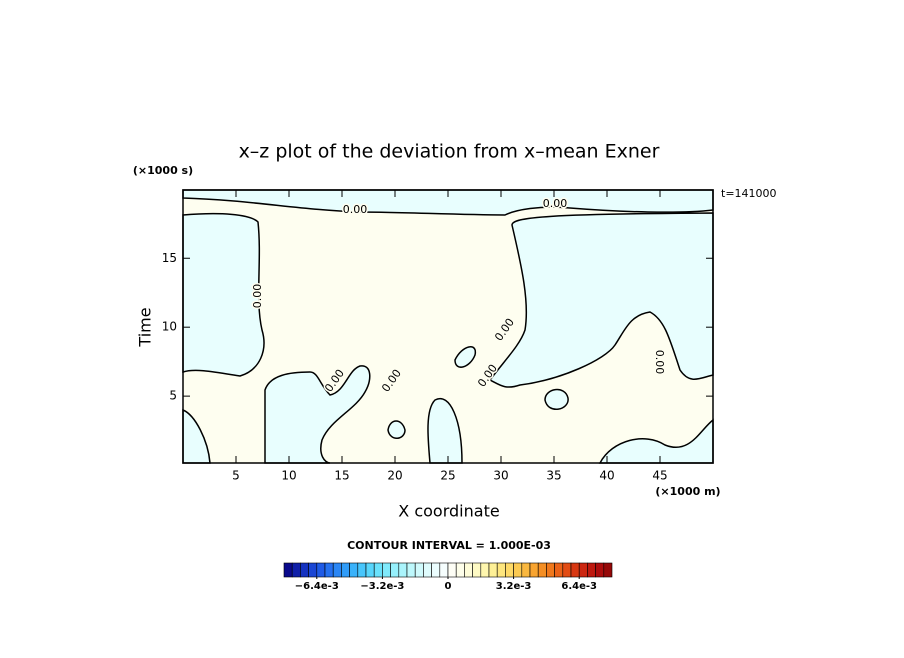  Describe the element at coordinates (169, 258) in the screenshot. I see `y-tick-label: 15` at that location.